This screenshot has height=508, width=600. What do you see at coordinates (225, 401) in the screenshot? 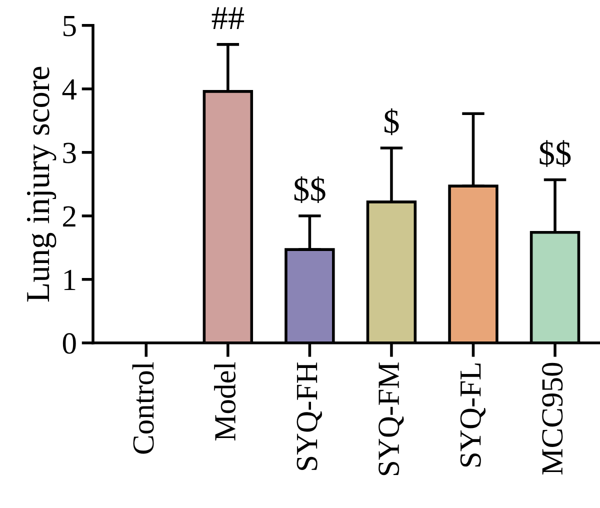
I see `x-tick-label: Model` at bounding box center [225, 401].